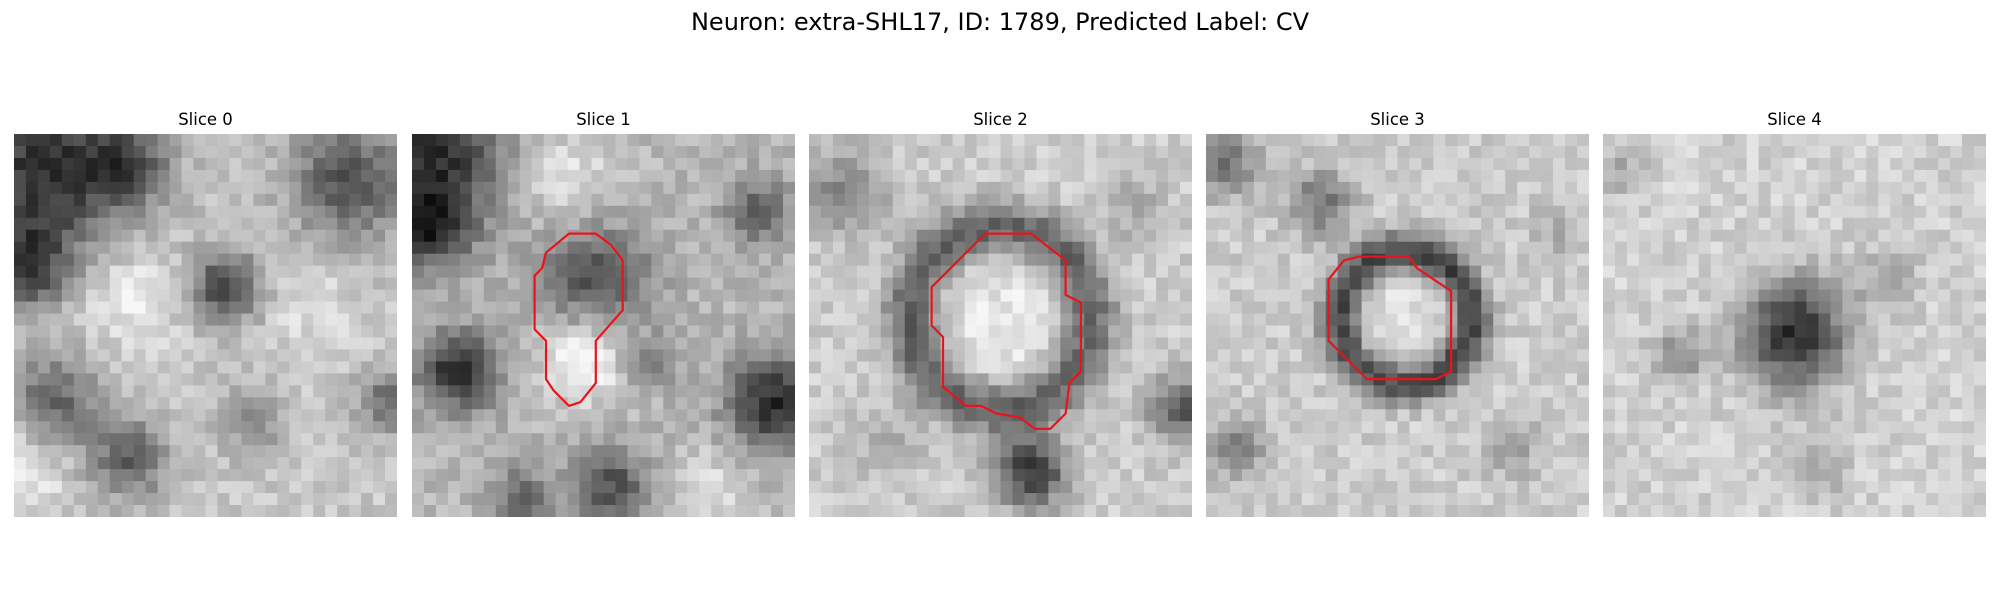 The height and width of the screenshot is (600, 2000). What do you see at coordinates (603, 120) in the screenshot?
I see `slice-title-1: Slice 1` at bounding box center [603, 120].